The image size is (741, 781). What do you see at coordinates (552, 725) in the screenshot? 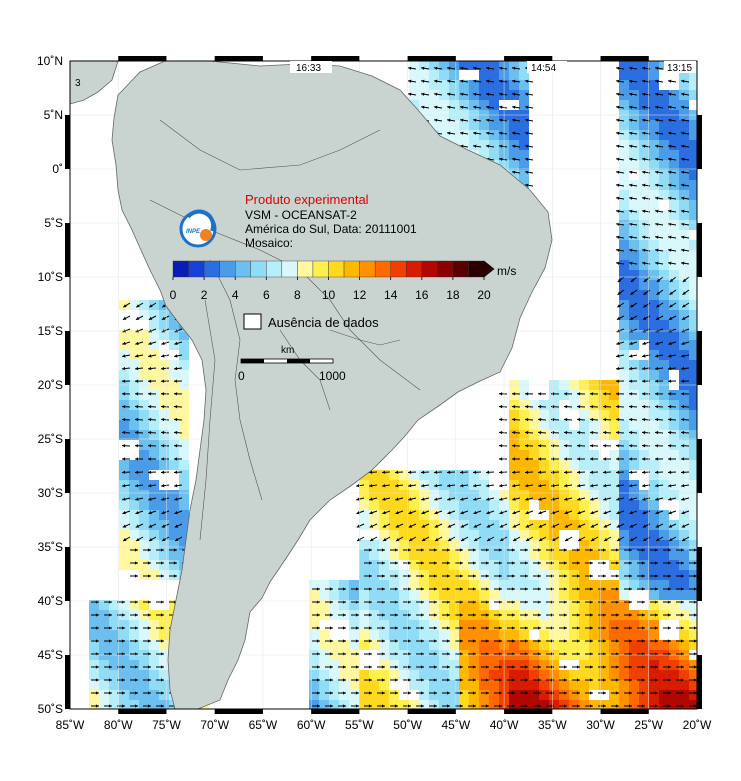
I see `lon-tick-label: 35˚W` at bounding box center [552, 725].